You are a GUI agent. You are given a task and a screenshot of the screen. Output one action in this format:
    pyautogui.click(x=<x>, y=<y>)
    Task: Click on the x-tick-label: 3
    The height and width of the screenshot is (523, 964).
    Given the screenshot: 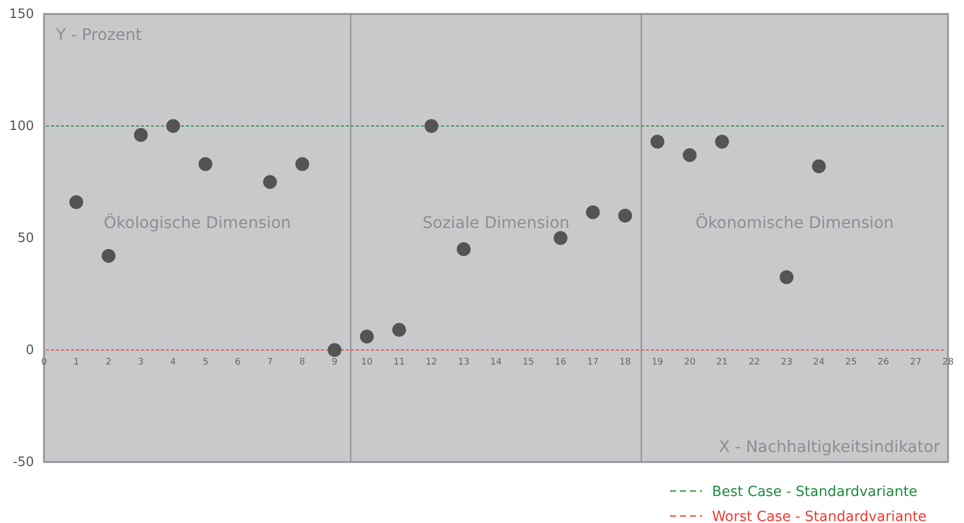 What is the action you would take?
    pyautogui.click(x=141, y=362)
    